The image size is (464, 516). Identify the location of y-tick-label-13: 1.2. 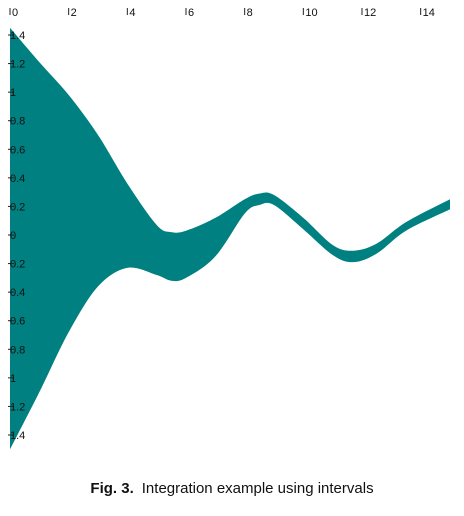
(17, 407).